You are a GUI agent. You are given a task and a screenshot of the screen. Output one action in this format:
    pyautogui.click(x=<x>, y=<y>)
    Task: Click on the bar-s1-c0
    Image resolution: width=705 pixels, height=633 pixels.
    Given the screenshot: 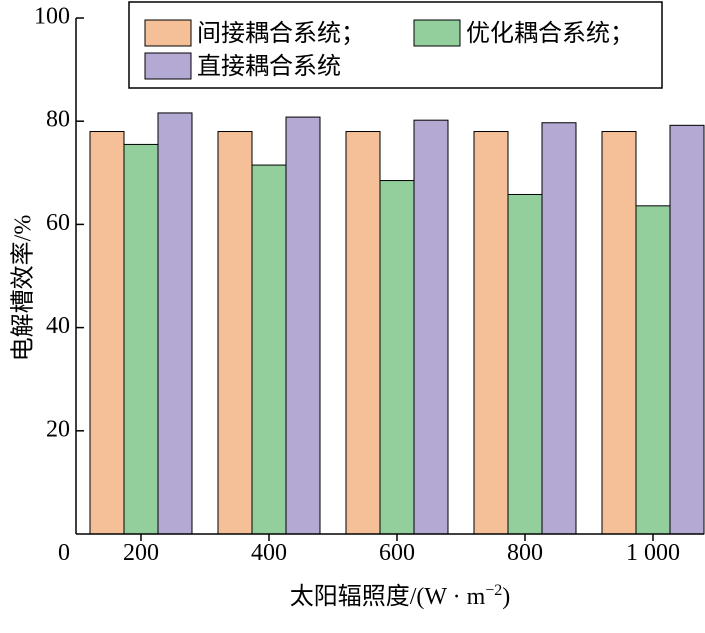 What is the action you would take?
    pyautogui.click(x=141, y=339)
    